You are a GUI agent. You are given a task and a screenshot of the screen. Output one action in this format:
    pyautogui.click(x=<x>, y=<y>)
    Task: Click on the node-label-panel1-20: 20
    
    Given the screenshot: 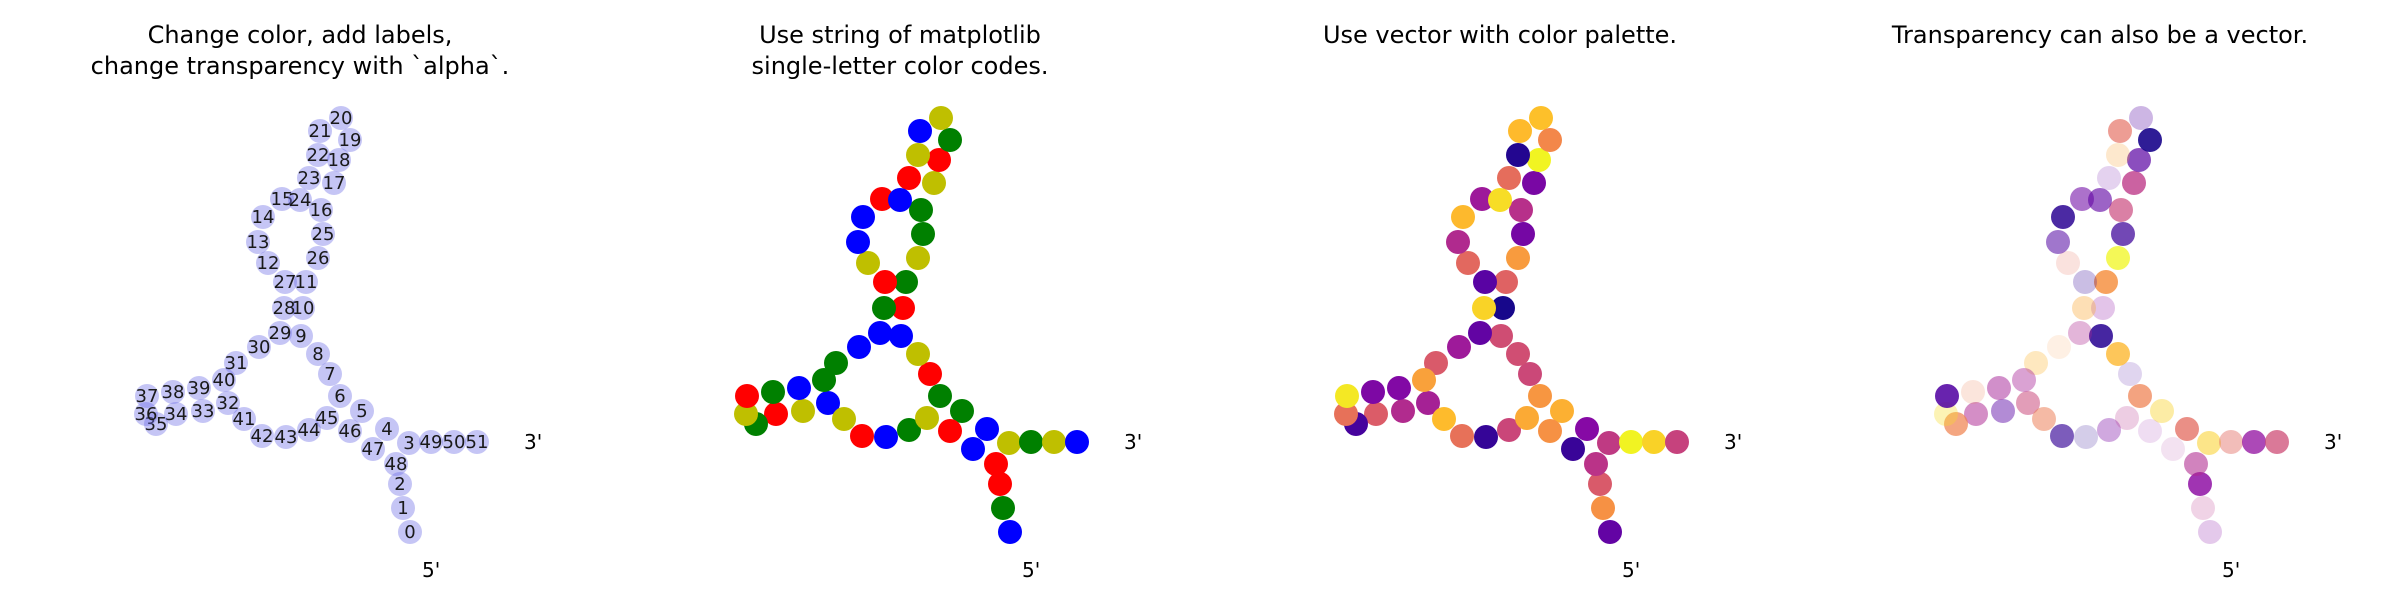 What is the action you would take?
    pyautogui.click(x=341, y=118)
    